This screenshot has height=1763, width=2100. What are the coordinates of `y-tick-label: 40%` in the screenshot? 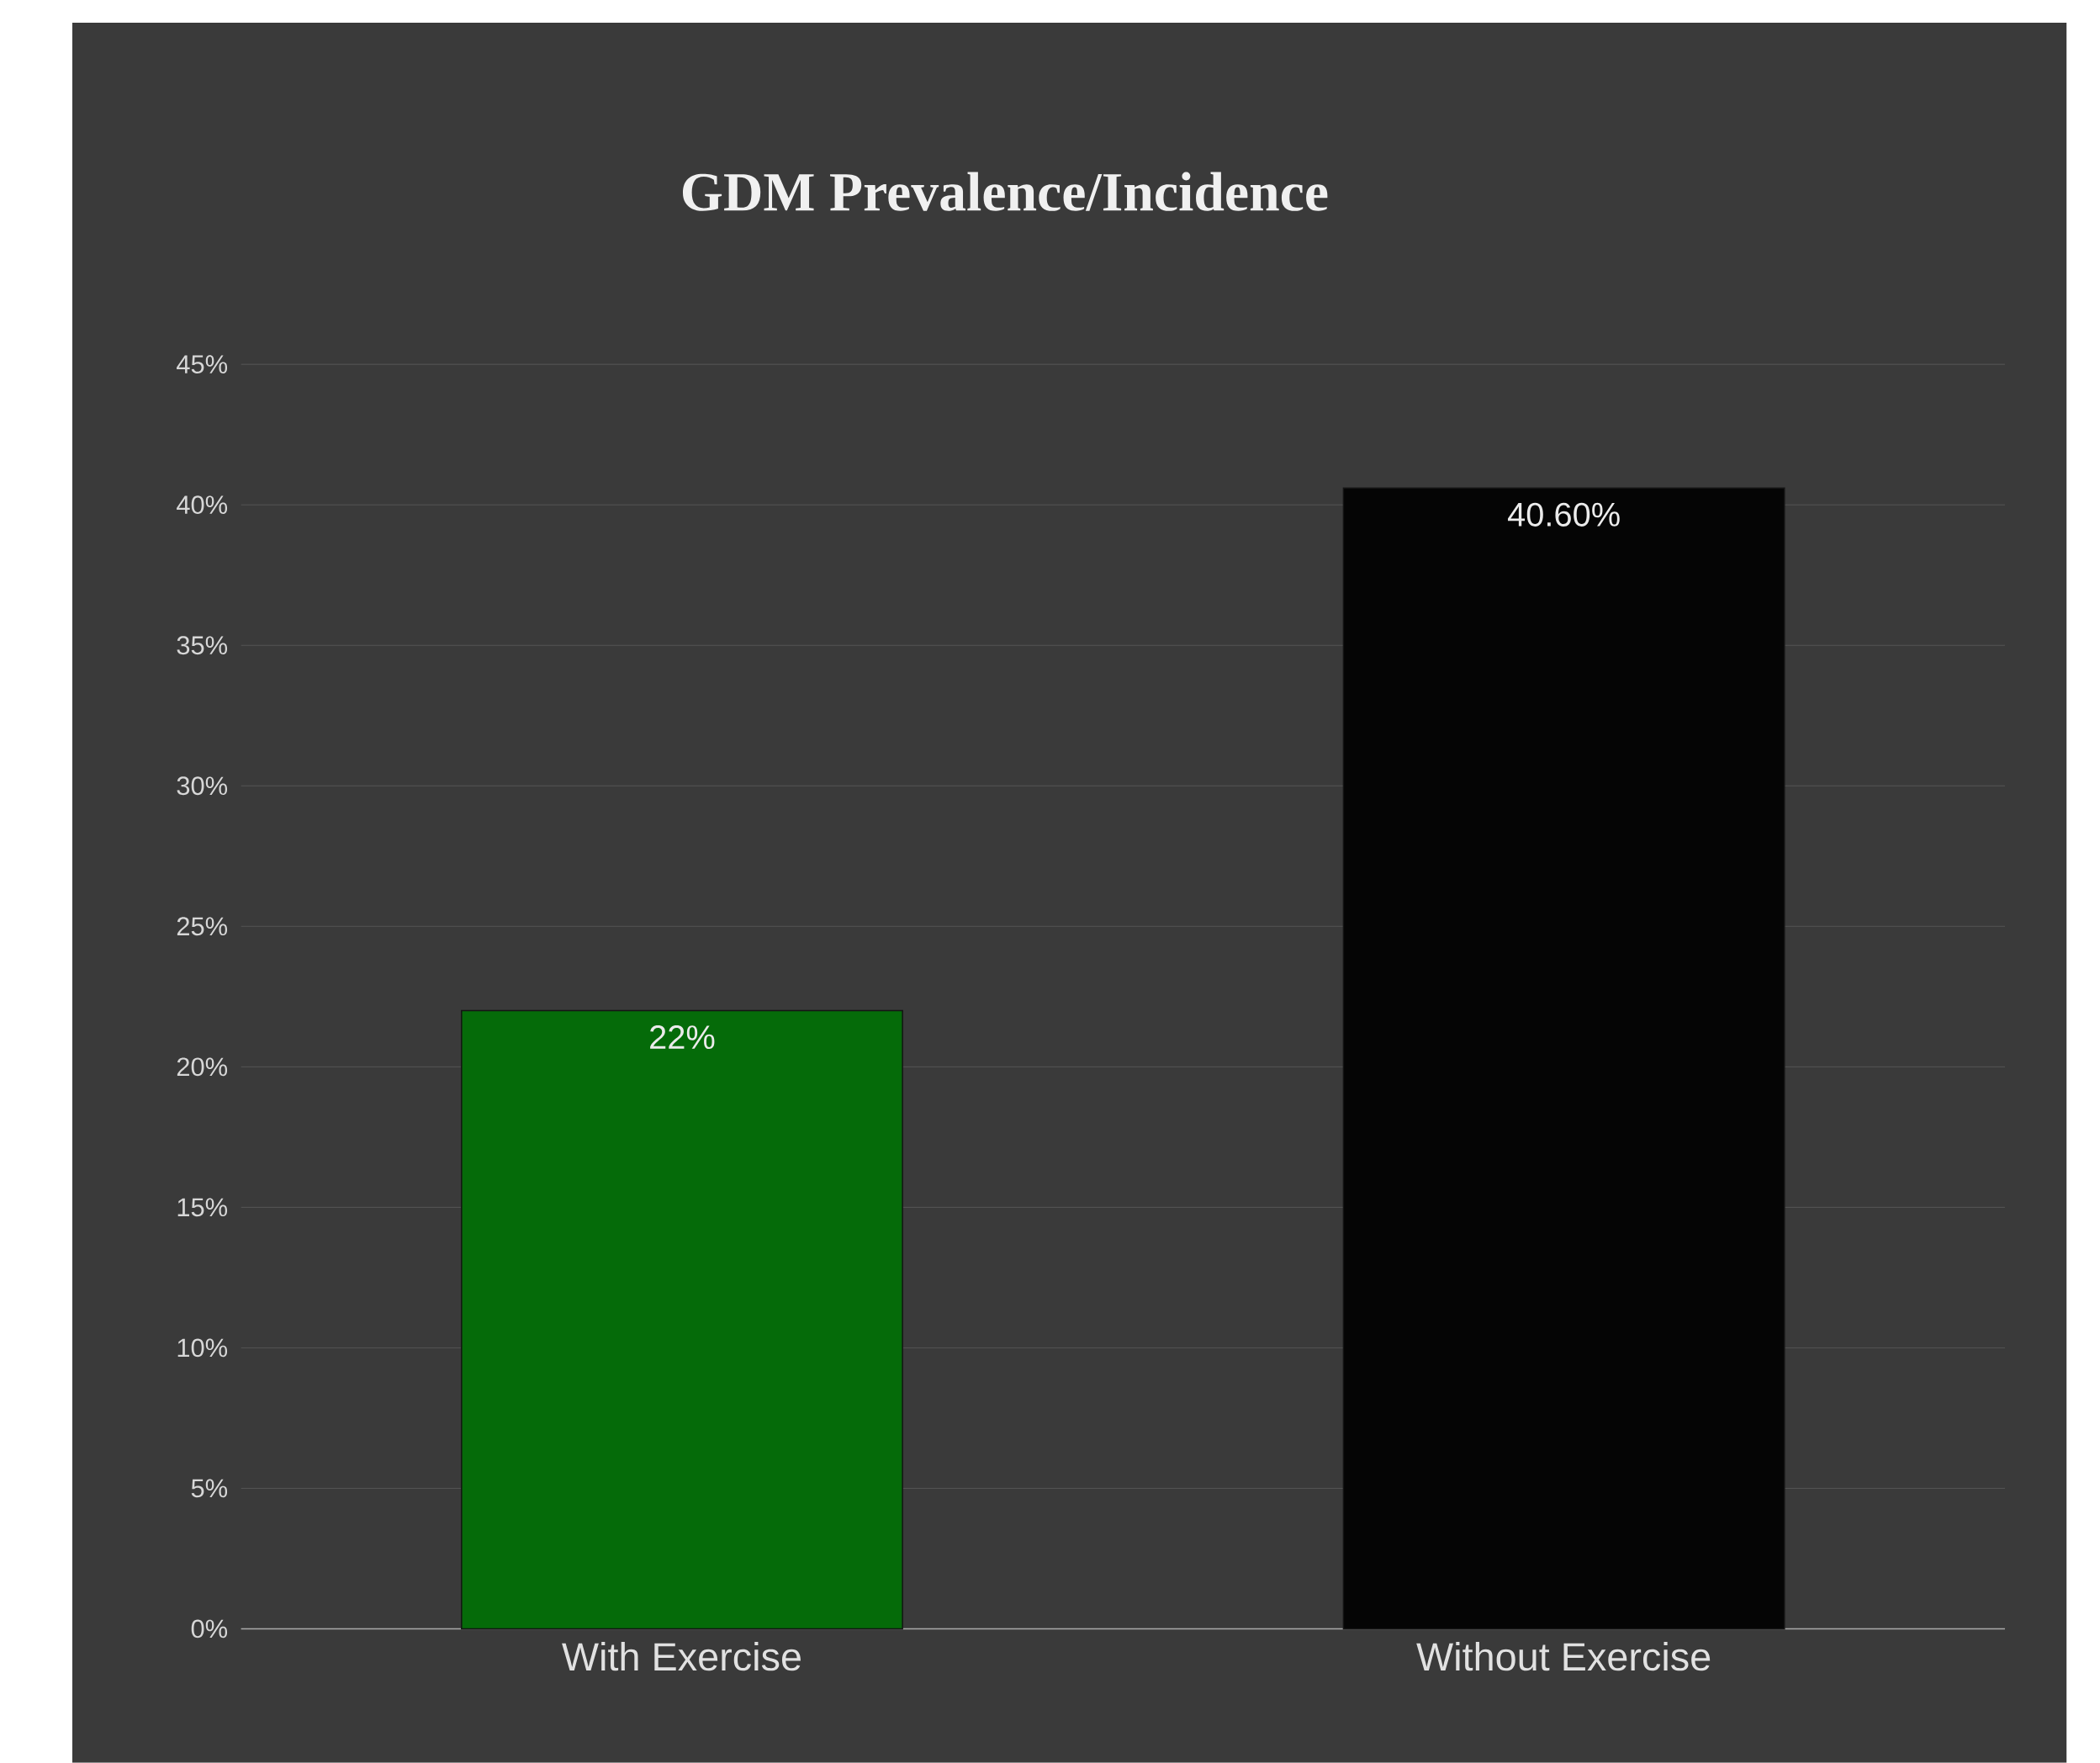 It's located at (202, 505).